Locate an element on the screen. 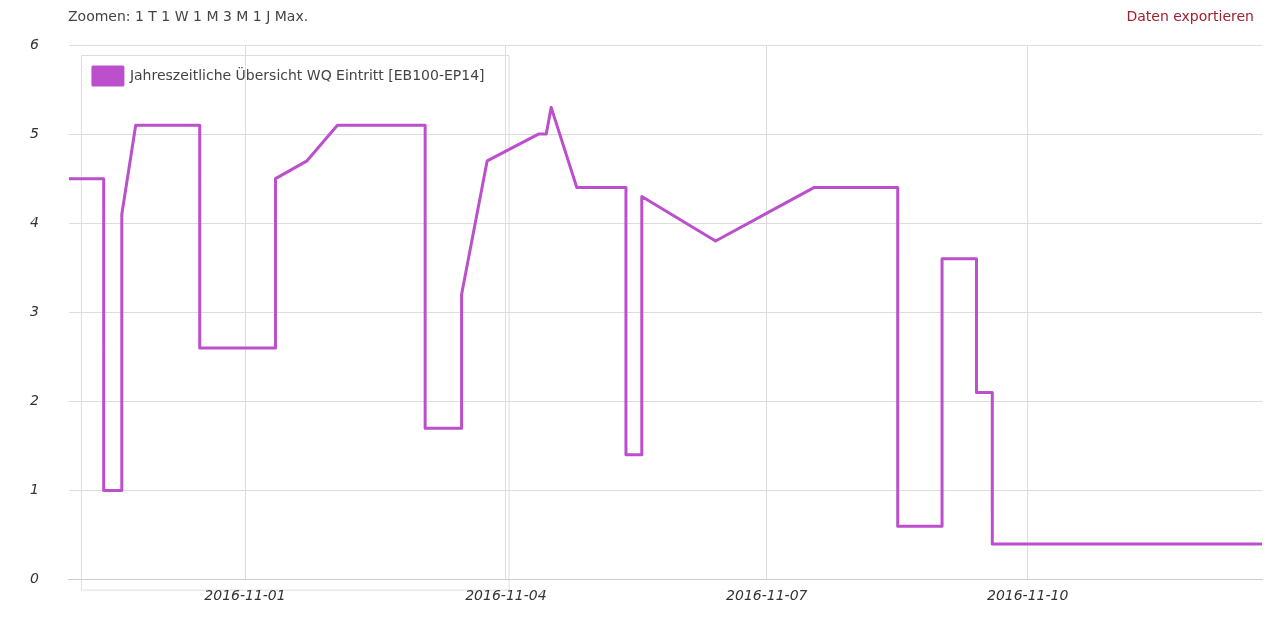 The height and width of the screenshot is (618, 1280). y-tick-label: 3 is located at coordinates (34, 310).